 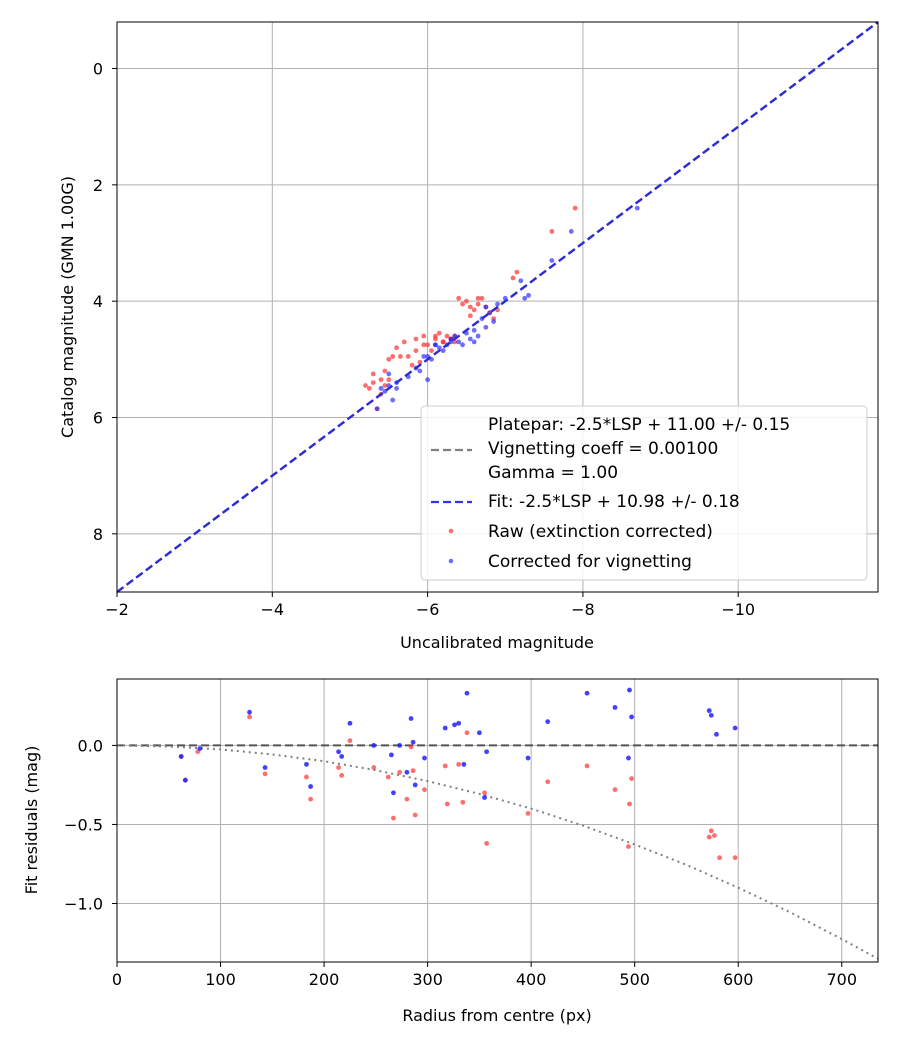 What do you see at coordinates (98, 69) in the screenshot?
I see `calibration-y-tick-label: 0` at bounding box center [98, 69].